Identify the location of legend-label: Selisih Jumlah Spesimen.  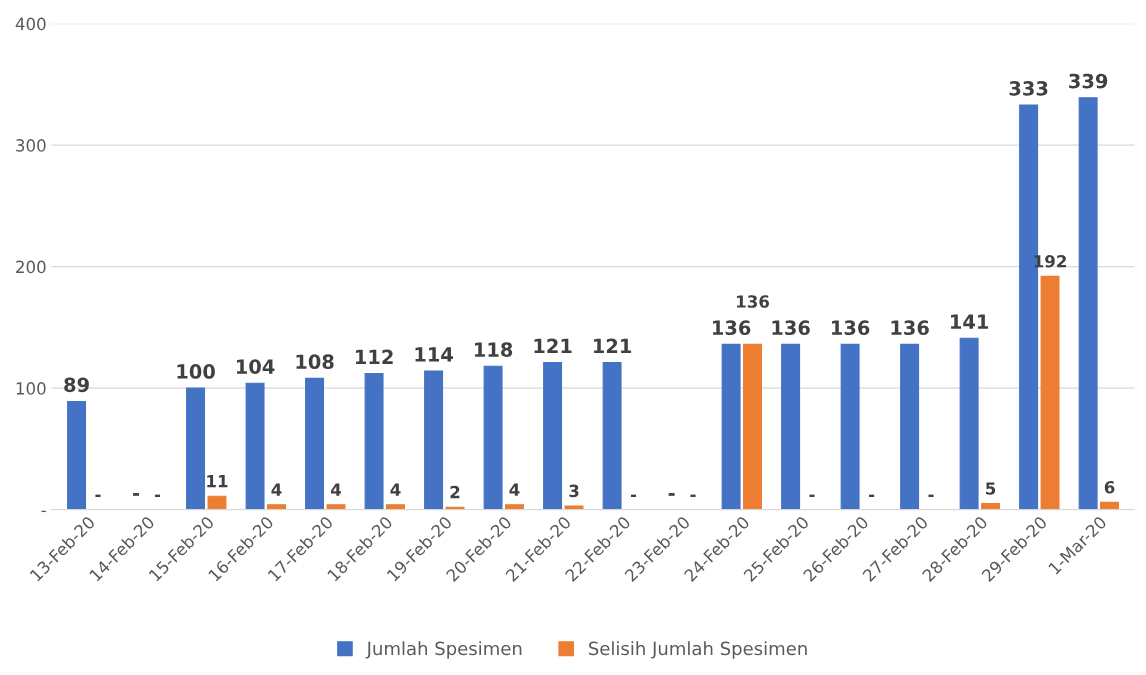
(698, 650).